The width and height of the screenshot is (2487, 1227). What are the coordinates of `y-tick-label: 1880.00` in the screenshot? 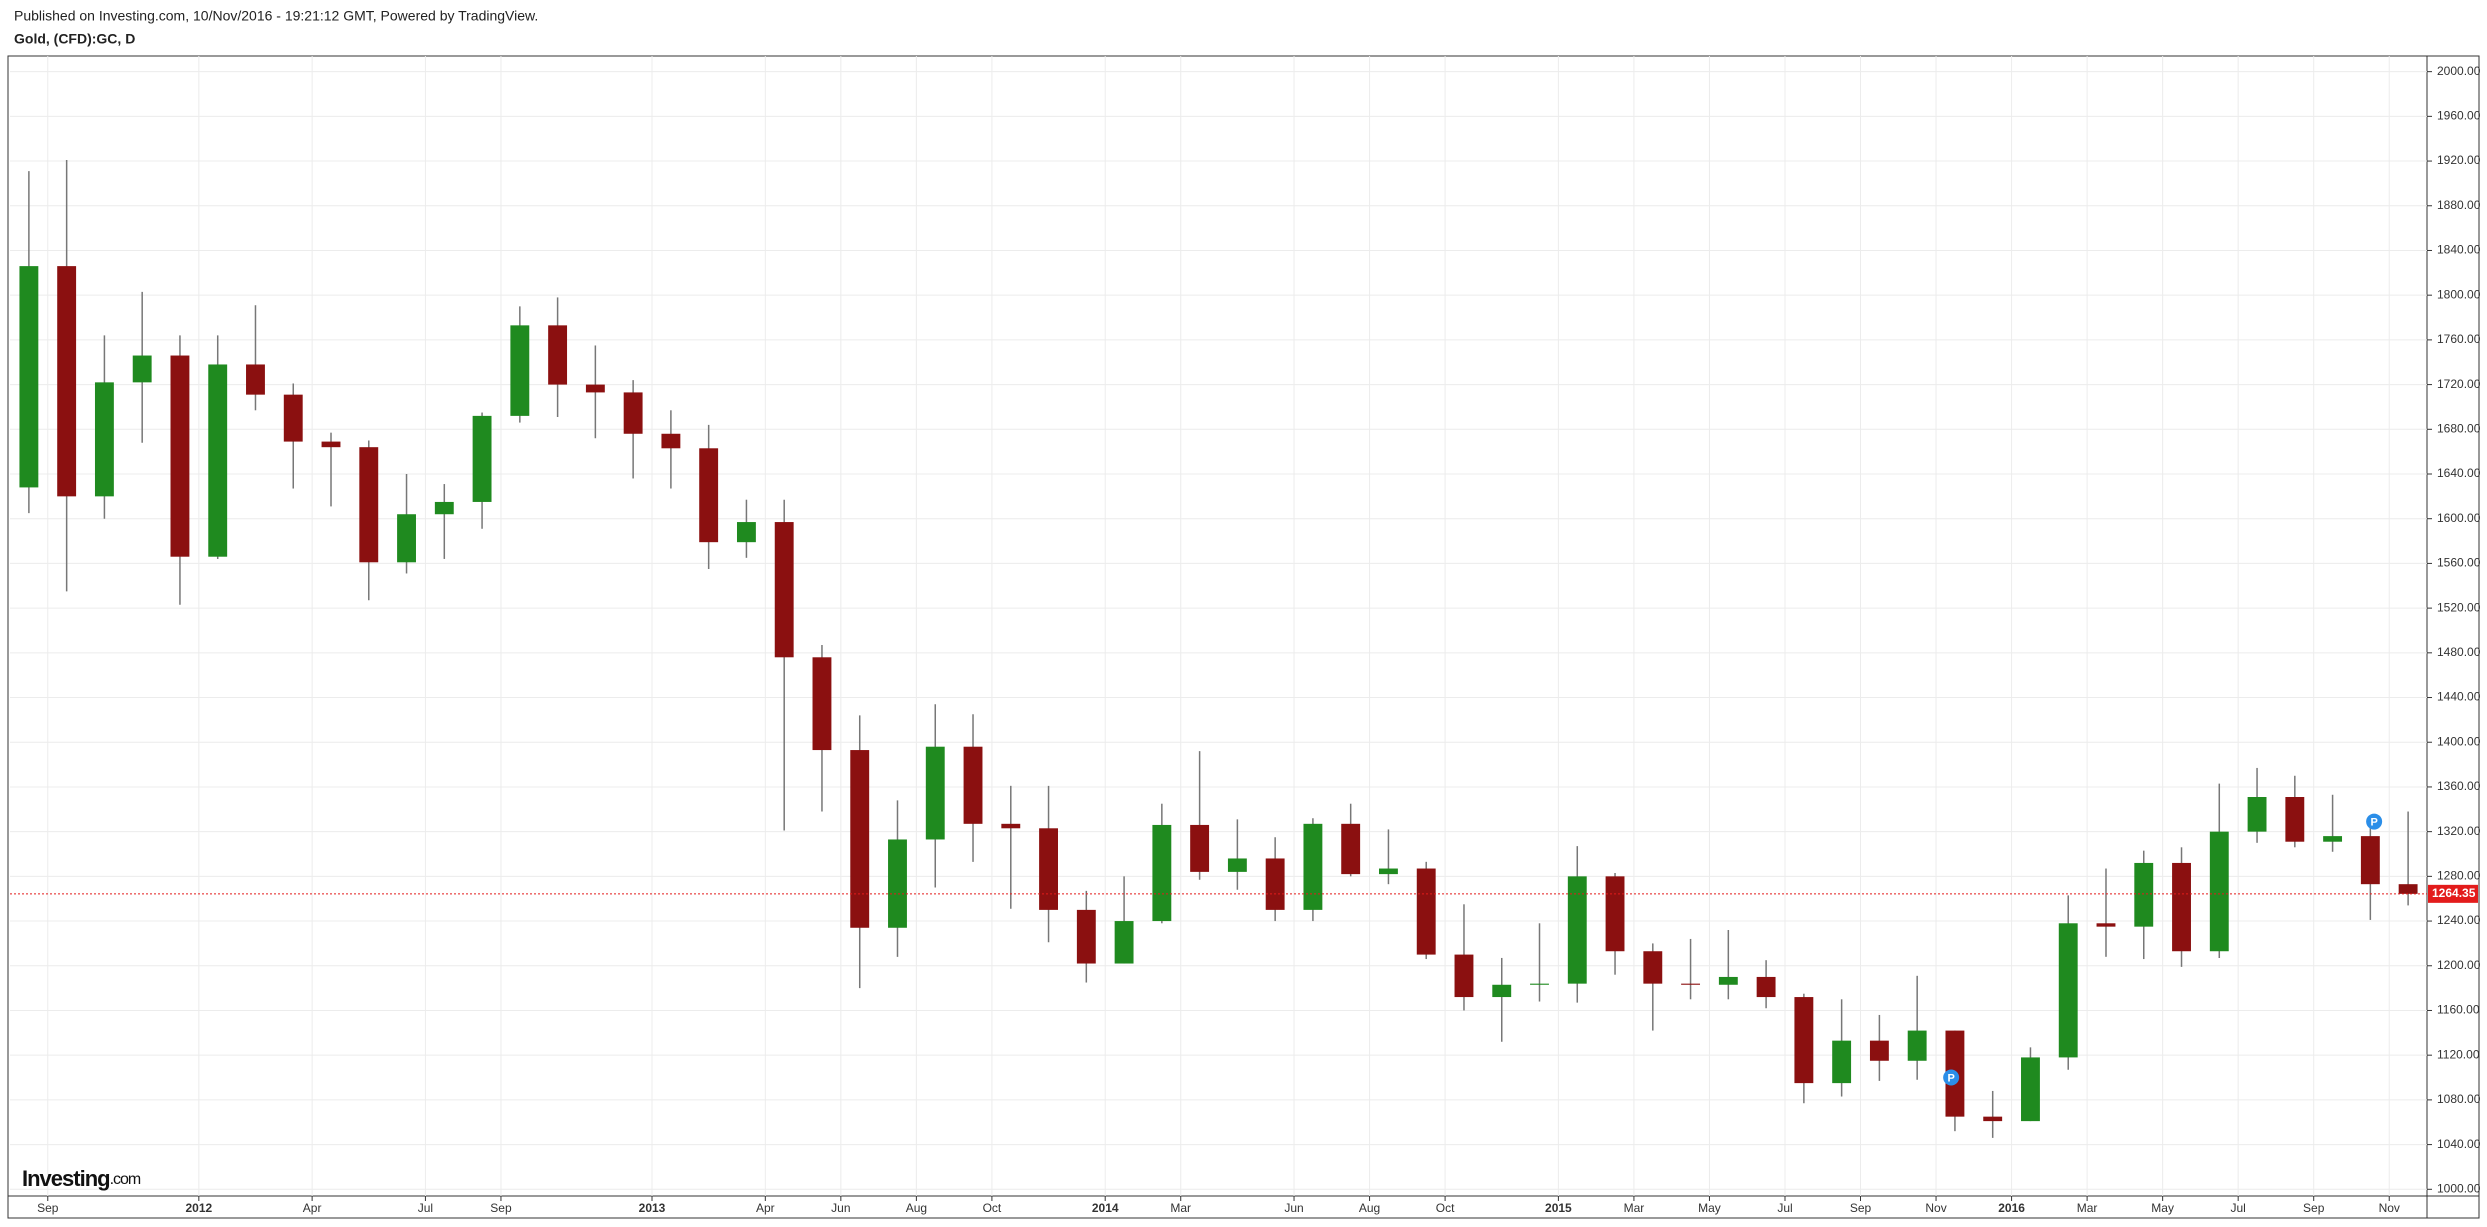 It's located at (2459, 205).